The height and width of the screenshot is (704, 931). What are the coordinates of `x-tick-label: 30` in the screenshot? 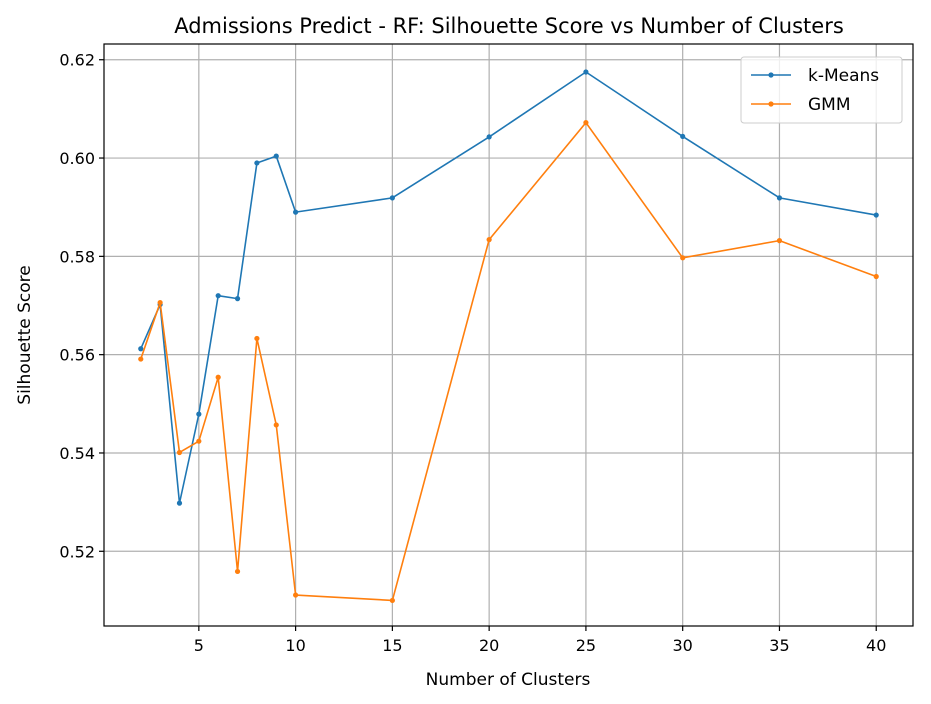 It's located at (683, 645).